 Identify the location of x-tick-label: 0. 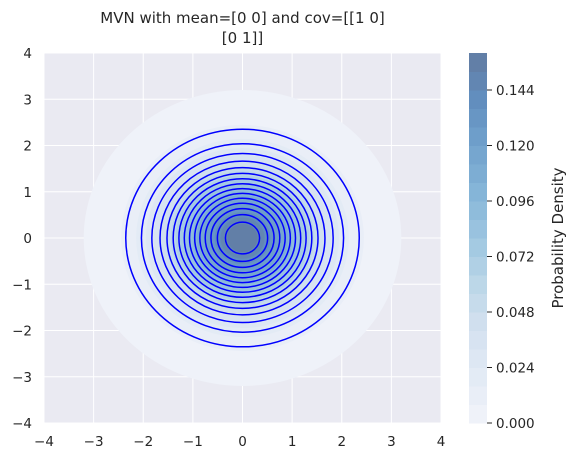
(242, 442).